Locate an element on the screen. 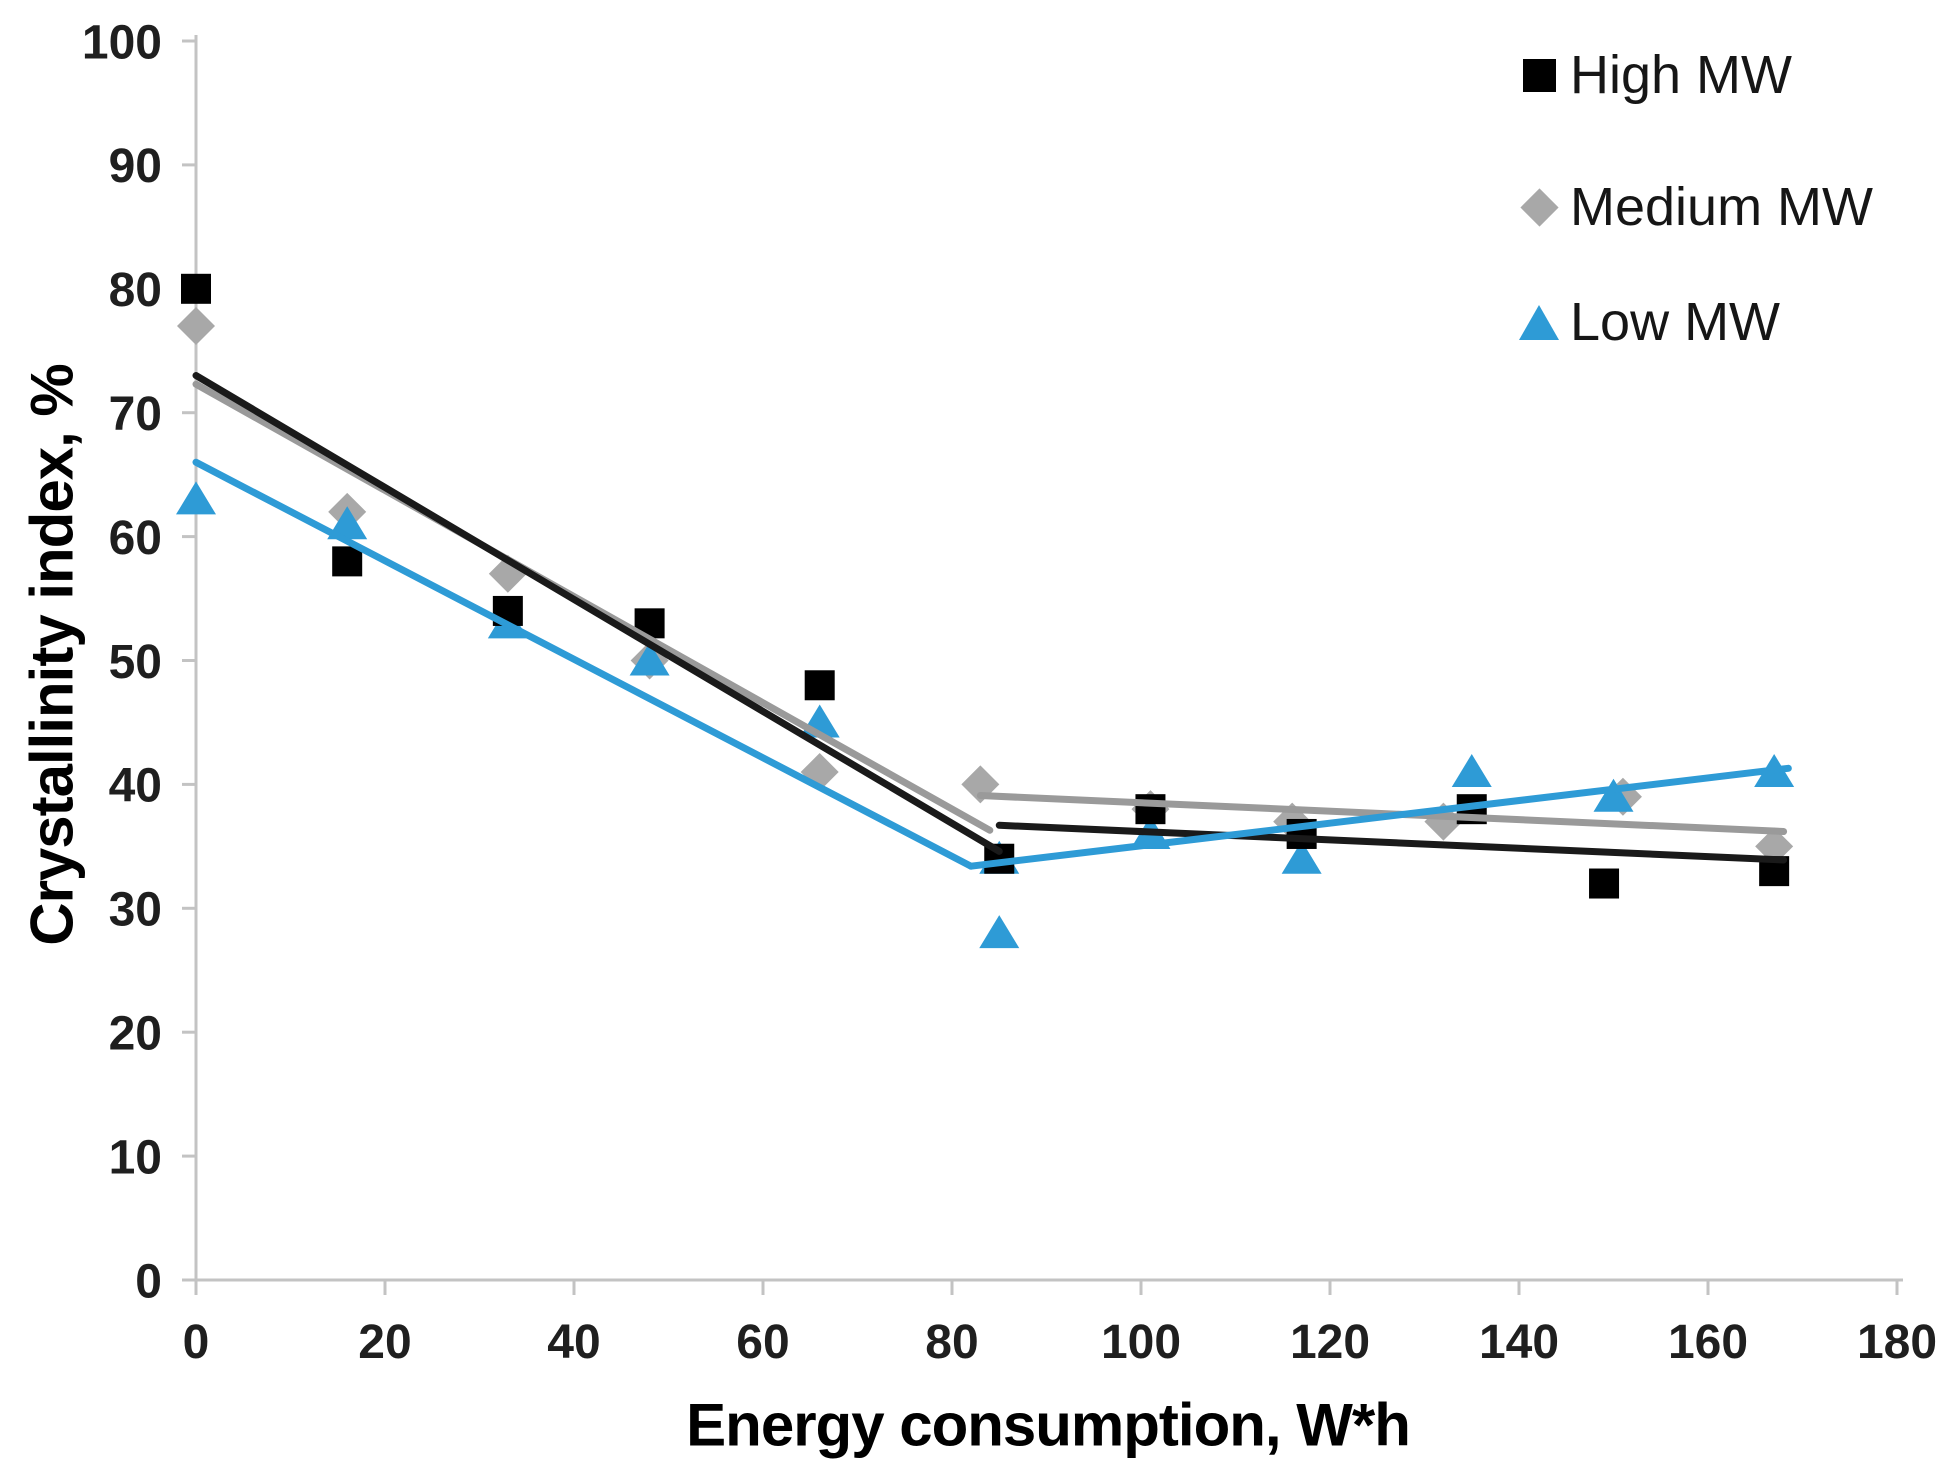  y-tick-label: 10 is located at coordinates (135, 1157).